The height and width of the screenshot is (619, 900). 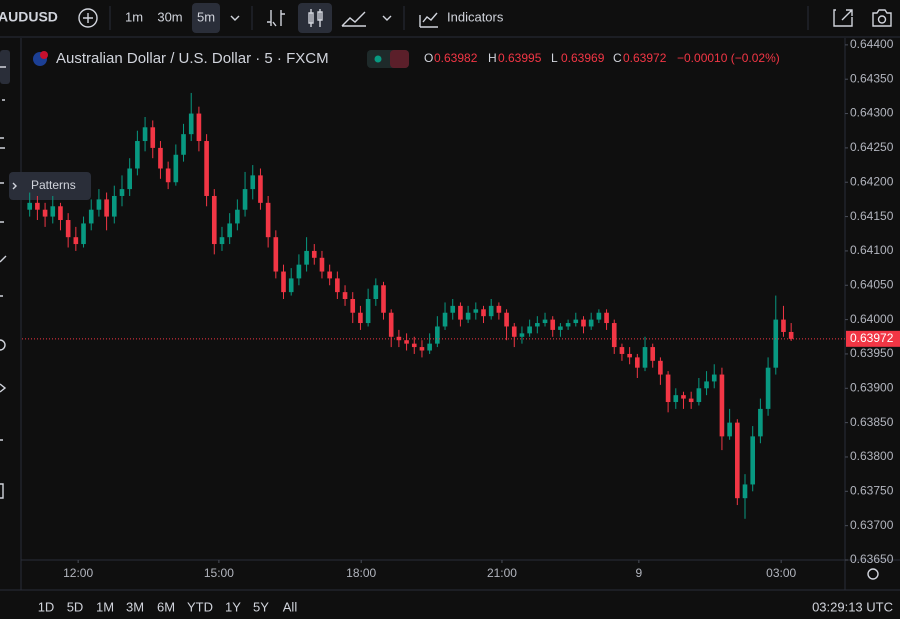 I want to click on snapshot-lens, so click(x=882, y=19).